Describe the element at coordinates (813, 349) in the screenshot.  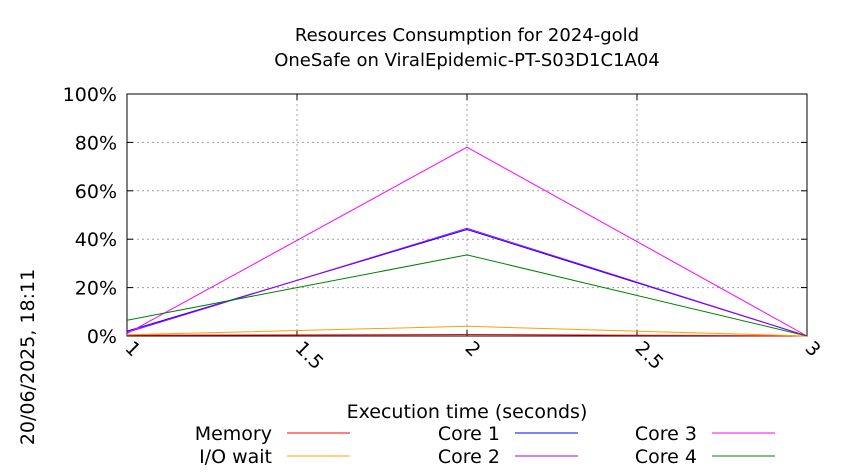
I see `x-tick-label: 3` at that location.